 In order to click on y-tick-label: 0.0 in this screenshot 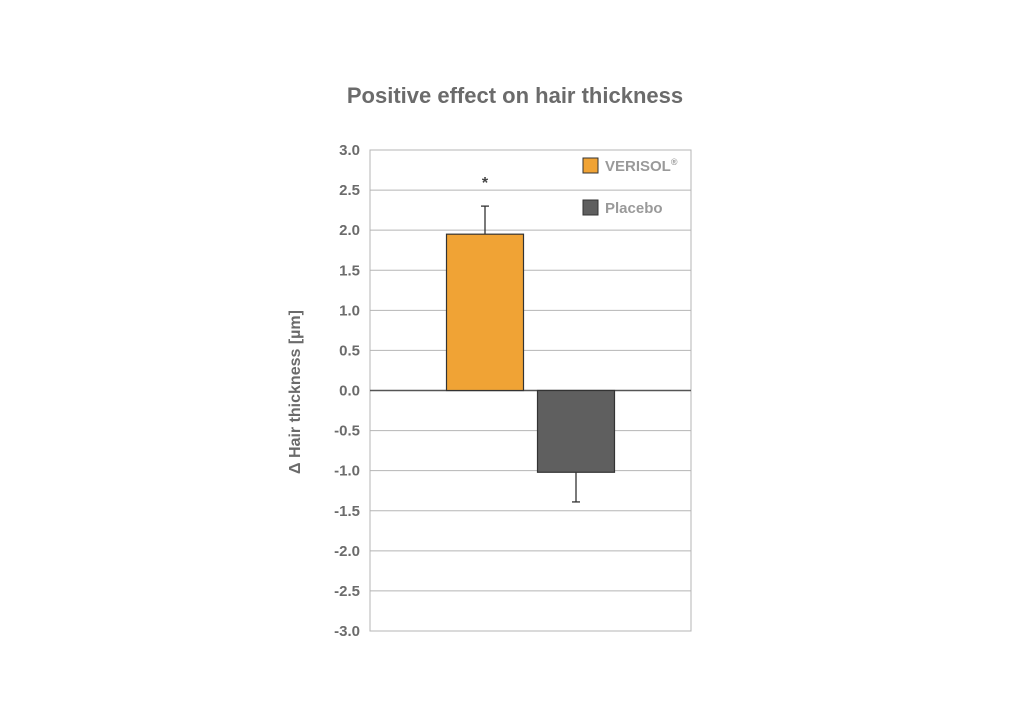, I will do `click(349, 391)`.